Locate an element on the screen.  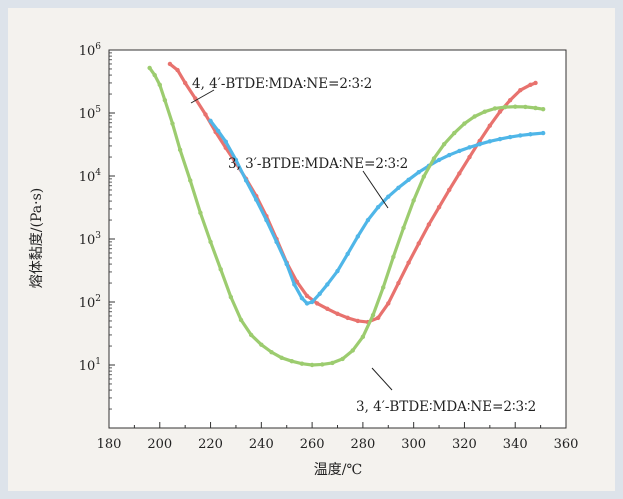
annotation-4-4: 4, 4′-BTDE∶MDA∶NE=2∶3∶2 is located at coordinates (282, 84).